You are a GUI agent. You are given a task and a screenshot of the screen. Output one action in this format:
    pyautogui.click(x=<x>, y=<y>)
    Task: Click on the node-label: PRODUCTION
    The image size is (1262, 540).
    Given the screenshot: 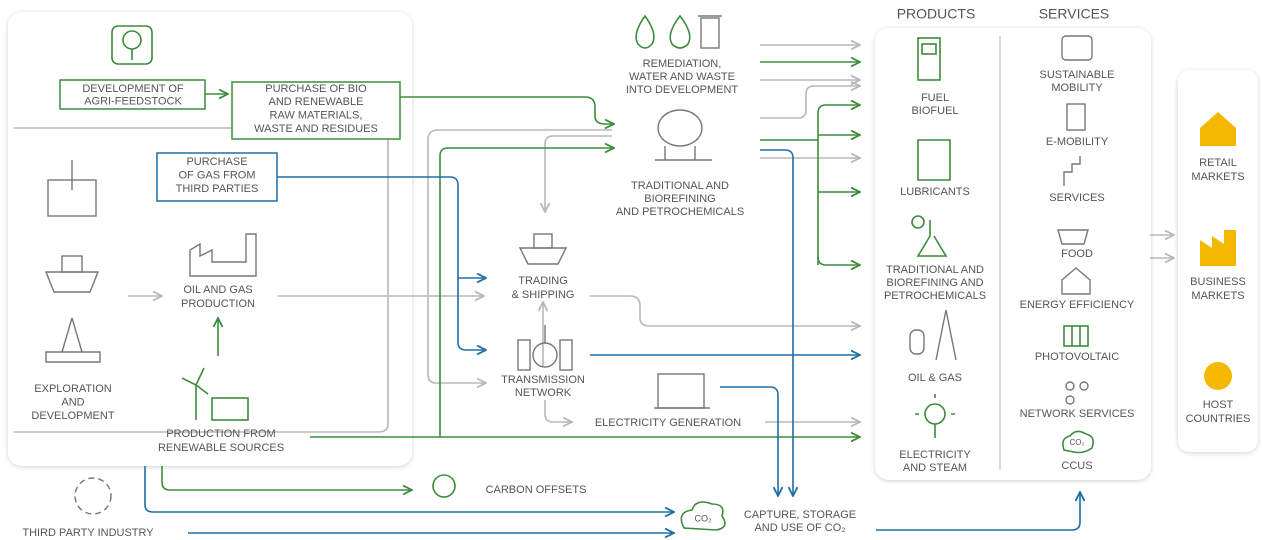 What is the action you would take?
    pyautogui.click(x=218, y=304)
    